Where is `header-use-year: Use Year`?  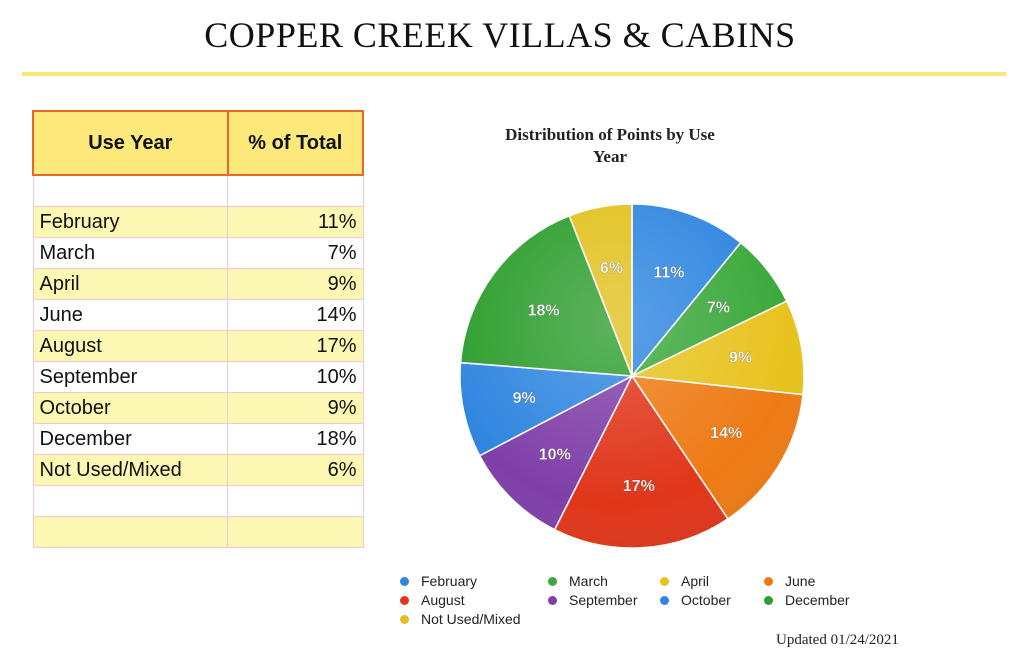 header-use-year: Use Year is located at coordinates (130, 143).